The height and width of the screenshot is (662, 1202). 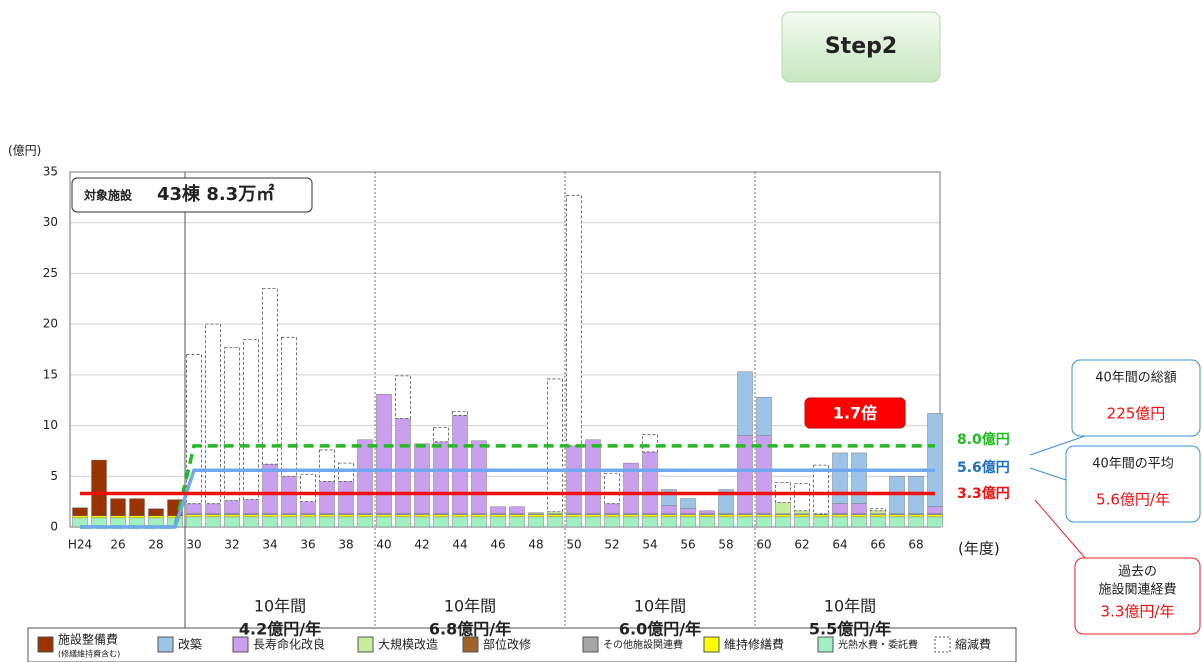 What do you see at coordinates (983, 439) in the screenshot?
I see `average-label: 8.0億円` at bounding box center [983, 439].